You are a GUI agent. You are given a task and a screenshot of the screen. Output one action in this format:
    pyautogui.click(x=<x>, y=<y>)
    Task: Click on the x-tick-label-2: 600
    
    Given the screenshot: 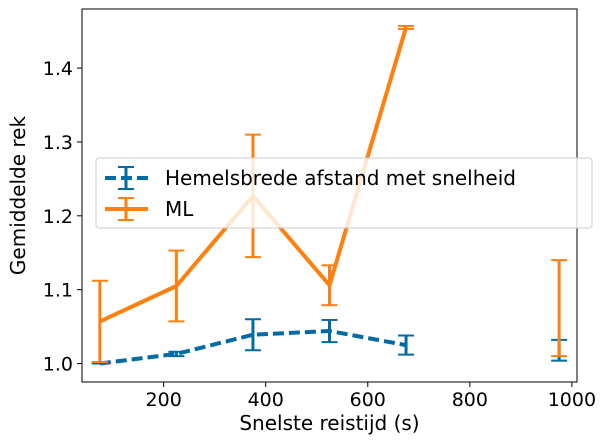 What is the action you would take?
    pyautogui.click(x=368, y=400)
    